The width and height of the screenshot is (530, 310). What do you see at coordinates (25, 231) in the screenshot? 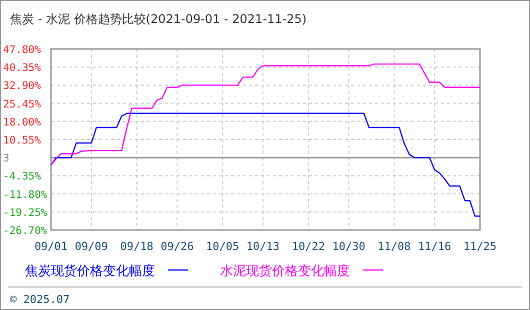
I see `y-tick-label: -26.70%` at bounding box center [25, 231].